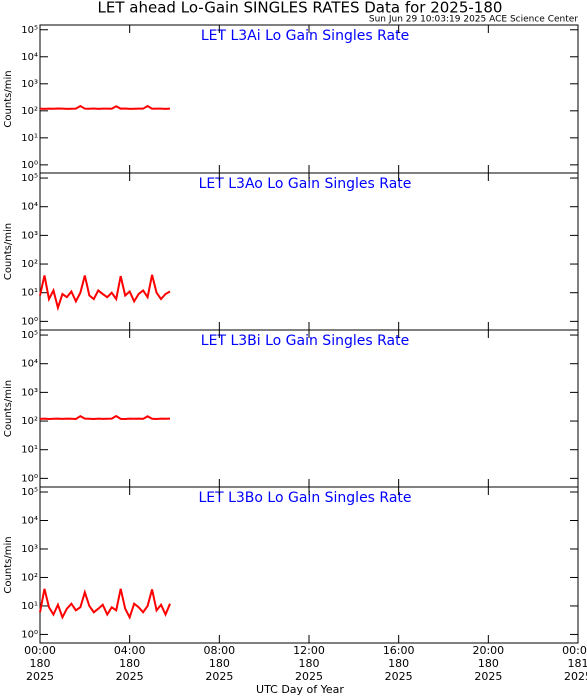 This screenshot has width=587, height=700. I want to click on panel-title: LET L3Ai Lo Gain Singles Rate, so click(305, 36).